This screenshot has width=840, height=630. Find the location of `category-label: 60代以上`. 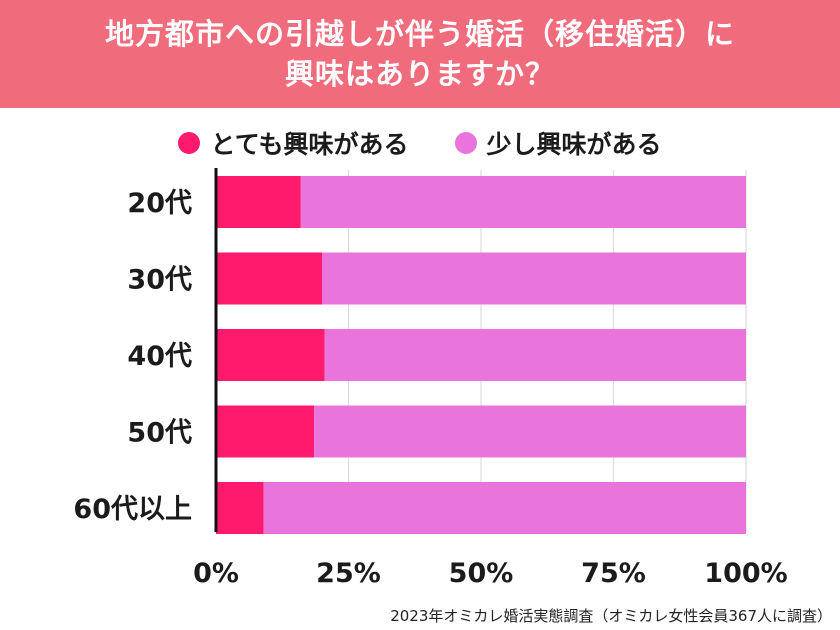

category-label: 60代以上 is located at coordinates (132, 509).